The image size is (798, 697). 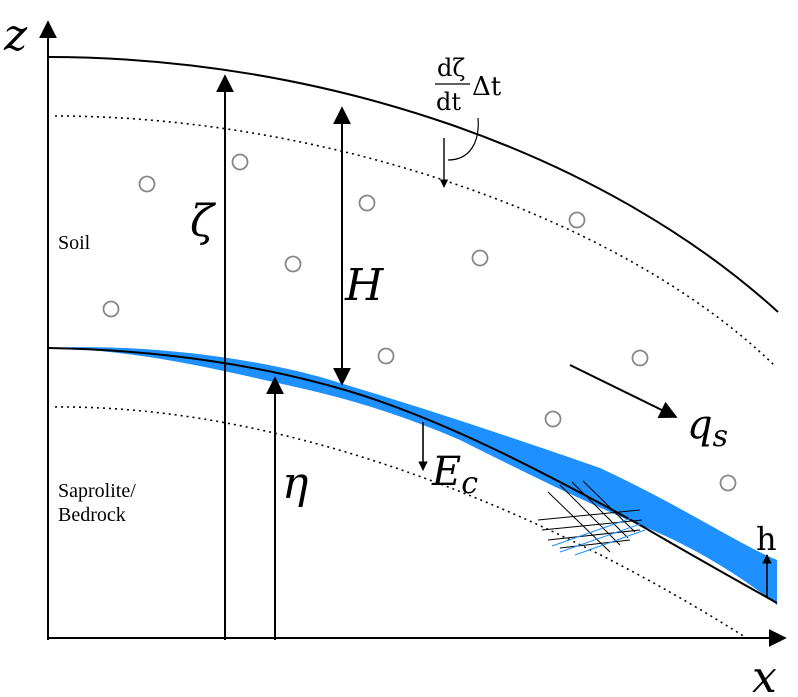 What do you see at coordinates (295, 483) in the screenshot?
I see `eta-label: η` at bounding box center [295, 483].